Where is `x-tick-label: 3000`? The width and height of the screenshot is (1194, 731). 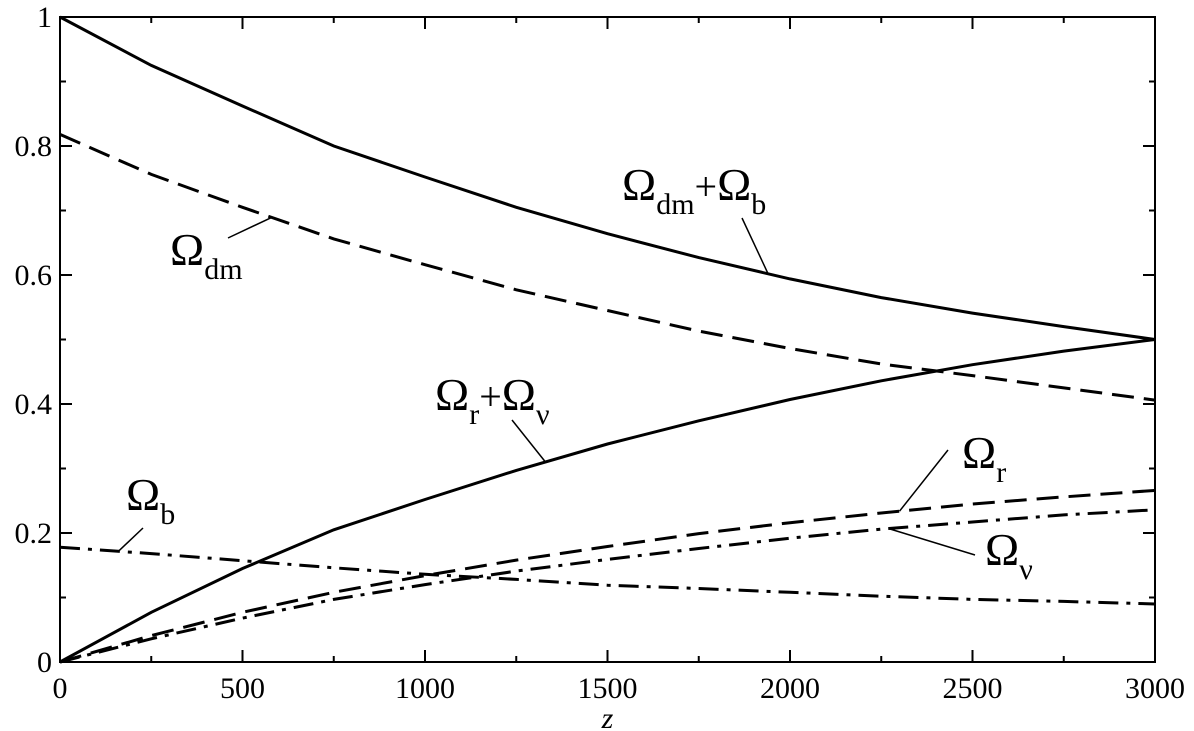 x-tick-label: 3000 is located at coordinates (1155, 688).